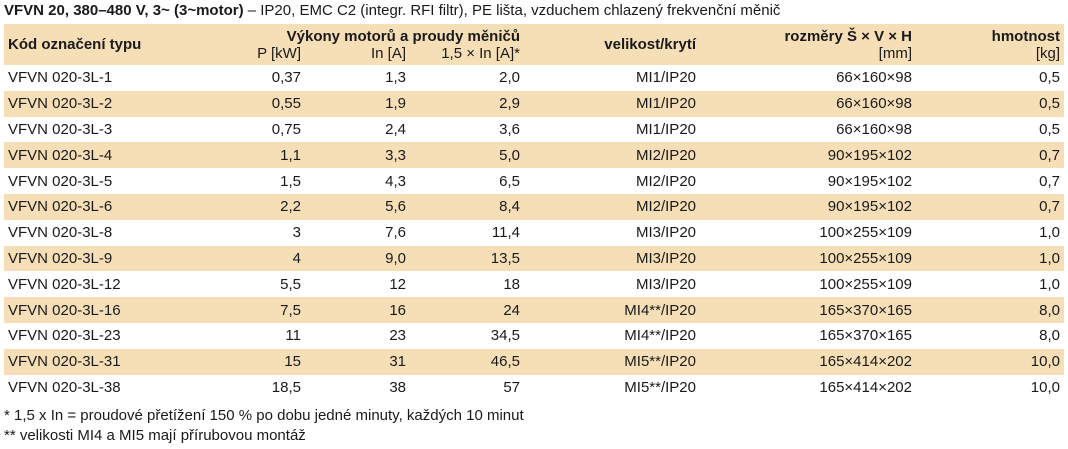 The width and height of the screenshot is (1068, 449). Describe the element at coordinates (357, 258) in the screenshot. I see `cell-current: 9,0` at that location.